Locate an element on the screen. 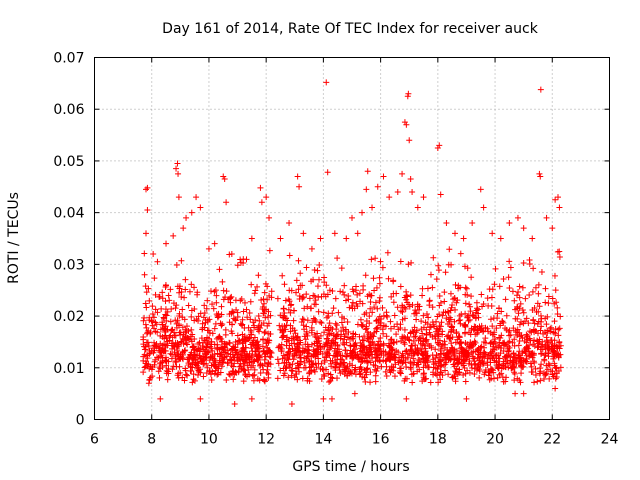  y-tick-label: 0.07 is located at coordinates (68, 59).